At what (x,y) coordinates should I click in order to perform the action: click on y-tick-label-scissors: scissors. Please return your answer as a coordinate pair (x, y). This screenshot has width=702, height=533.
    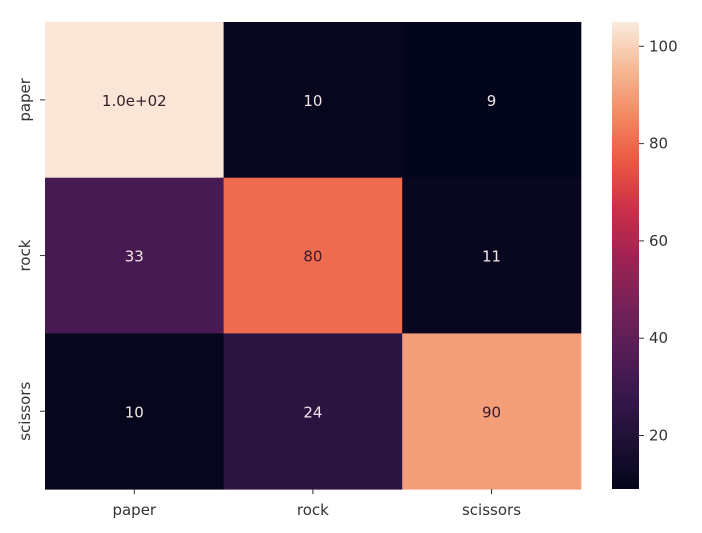
    Looking at the image, I should click on (25, 411).